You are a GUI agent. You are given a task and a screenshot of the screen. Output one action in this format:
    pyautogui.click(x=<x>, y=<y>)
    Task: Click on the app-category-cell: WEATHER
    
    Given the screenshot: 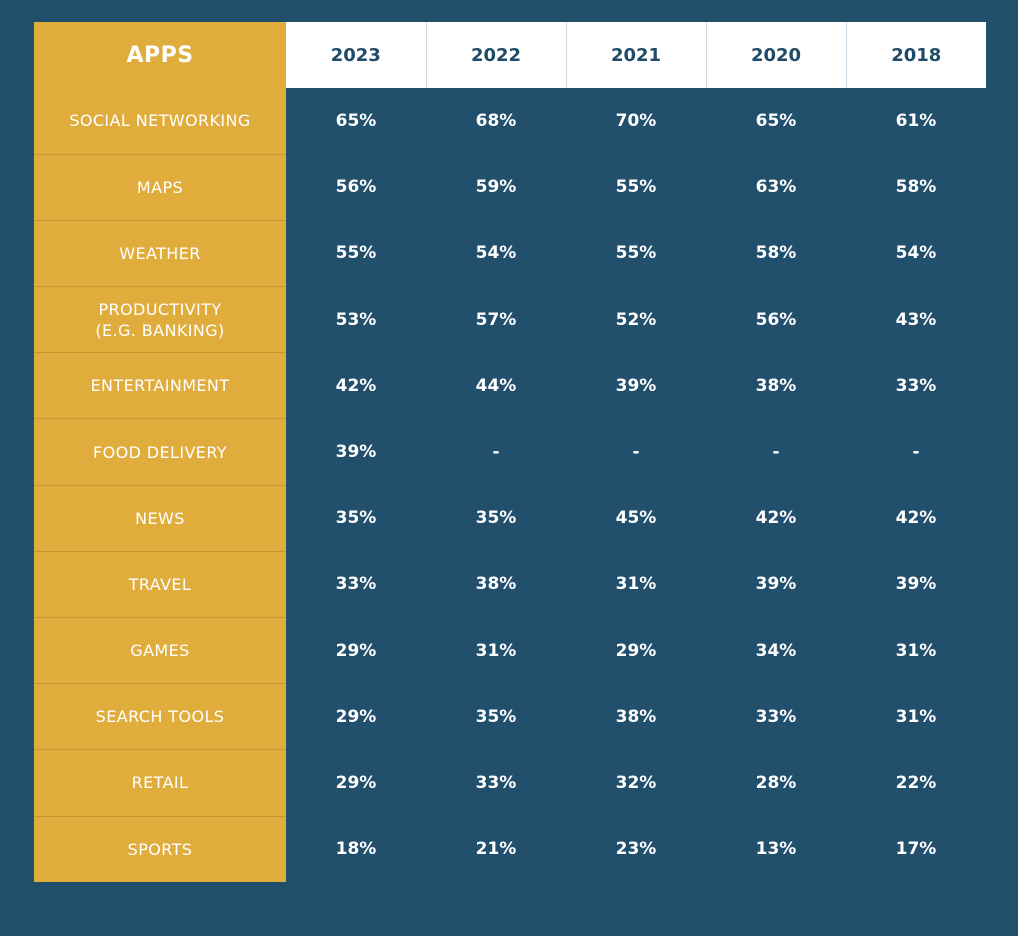 What is the action you would take?
    pyautogui.click(x=160, y=254)
    